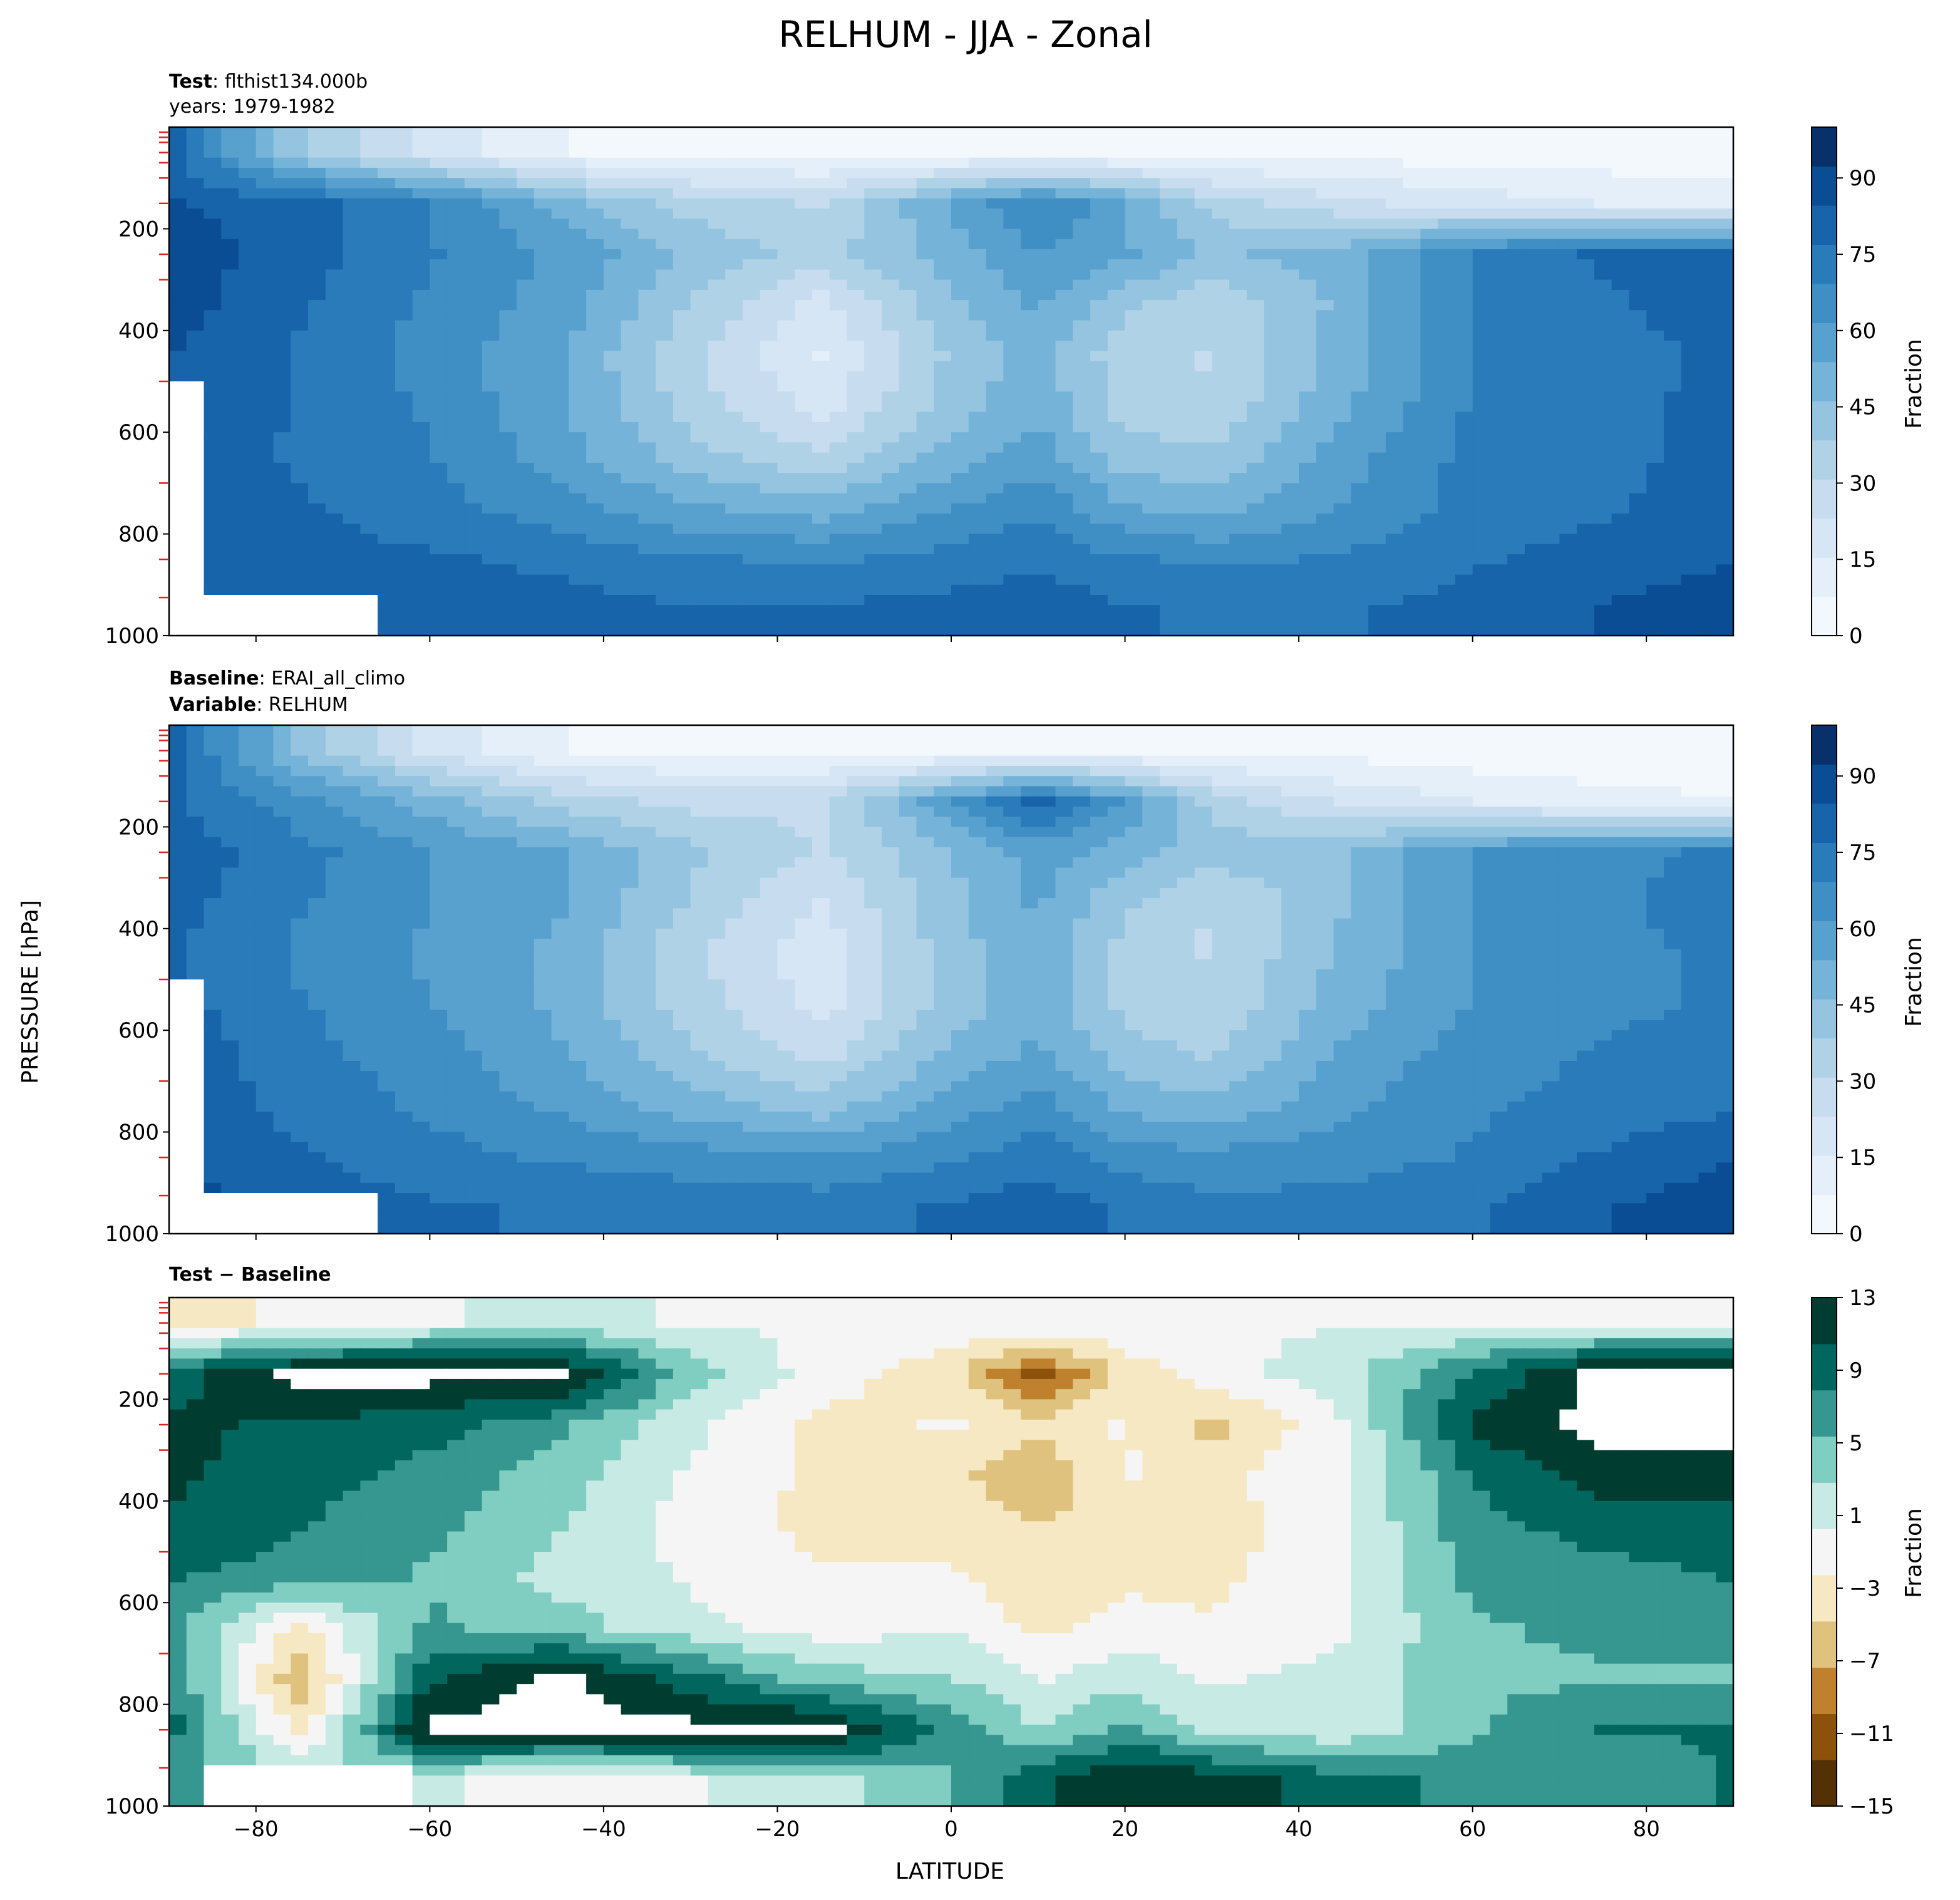 The image size is (1960, 1900). What do you see at coordinates (1824, 421) in the screenshot?
I see `colorbar-segment` at bounding box center [1824, 421].